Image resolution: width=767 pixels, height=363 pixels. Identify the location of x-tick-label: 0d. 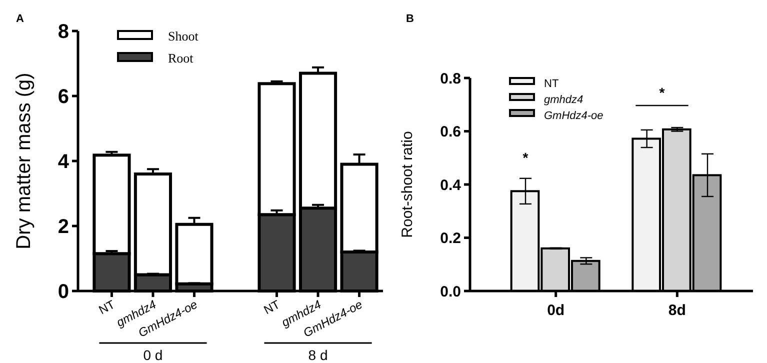
(556, 310).